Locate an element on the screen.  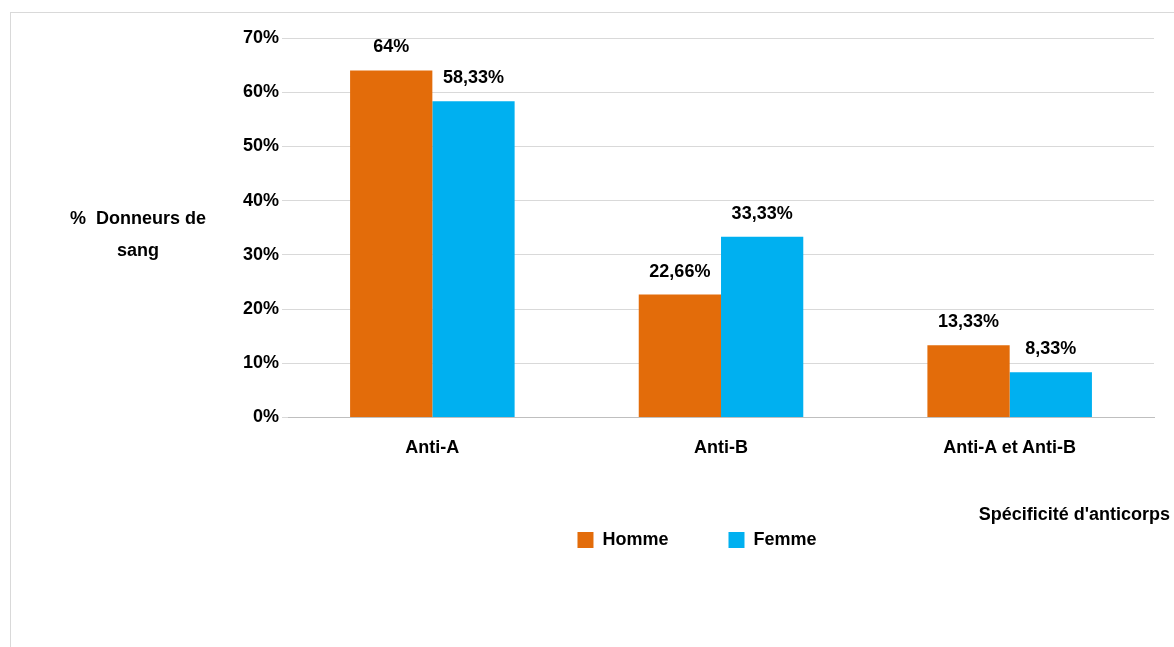
data-label: 13,33% is located at coordinates (969, 321).